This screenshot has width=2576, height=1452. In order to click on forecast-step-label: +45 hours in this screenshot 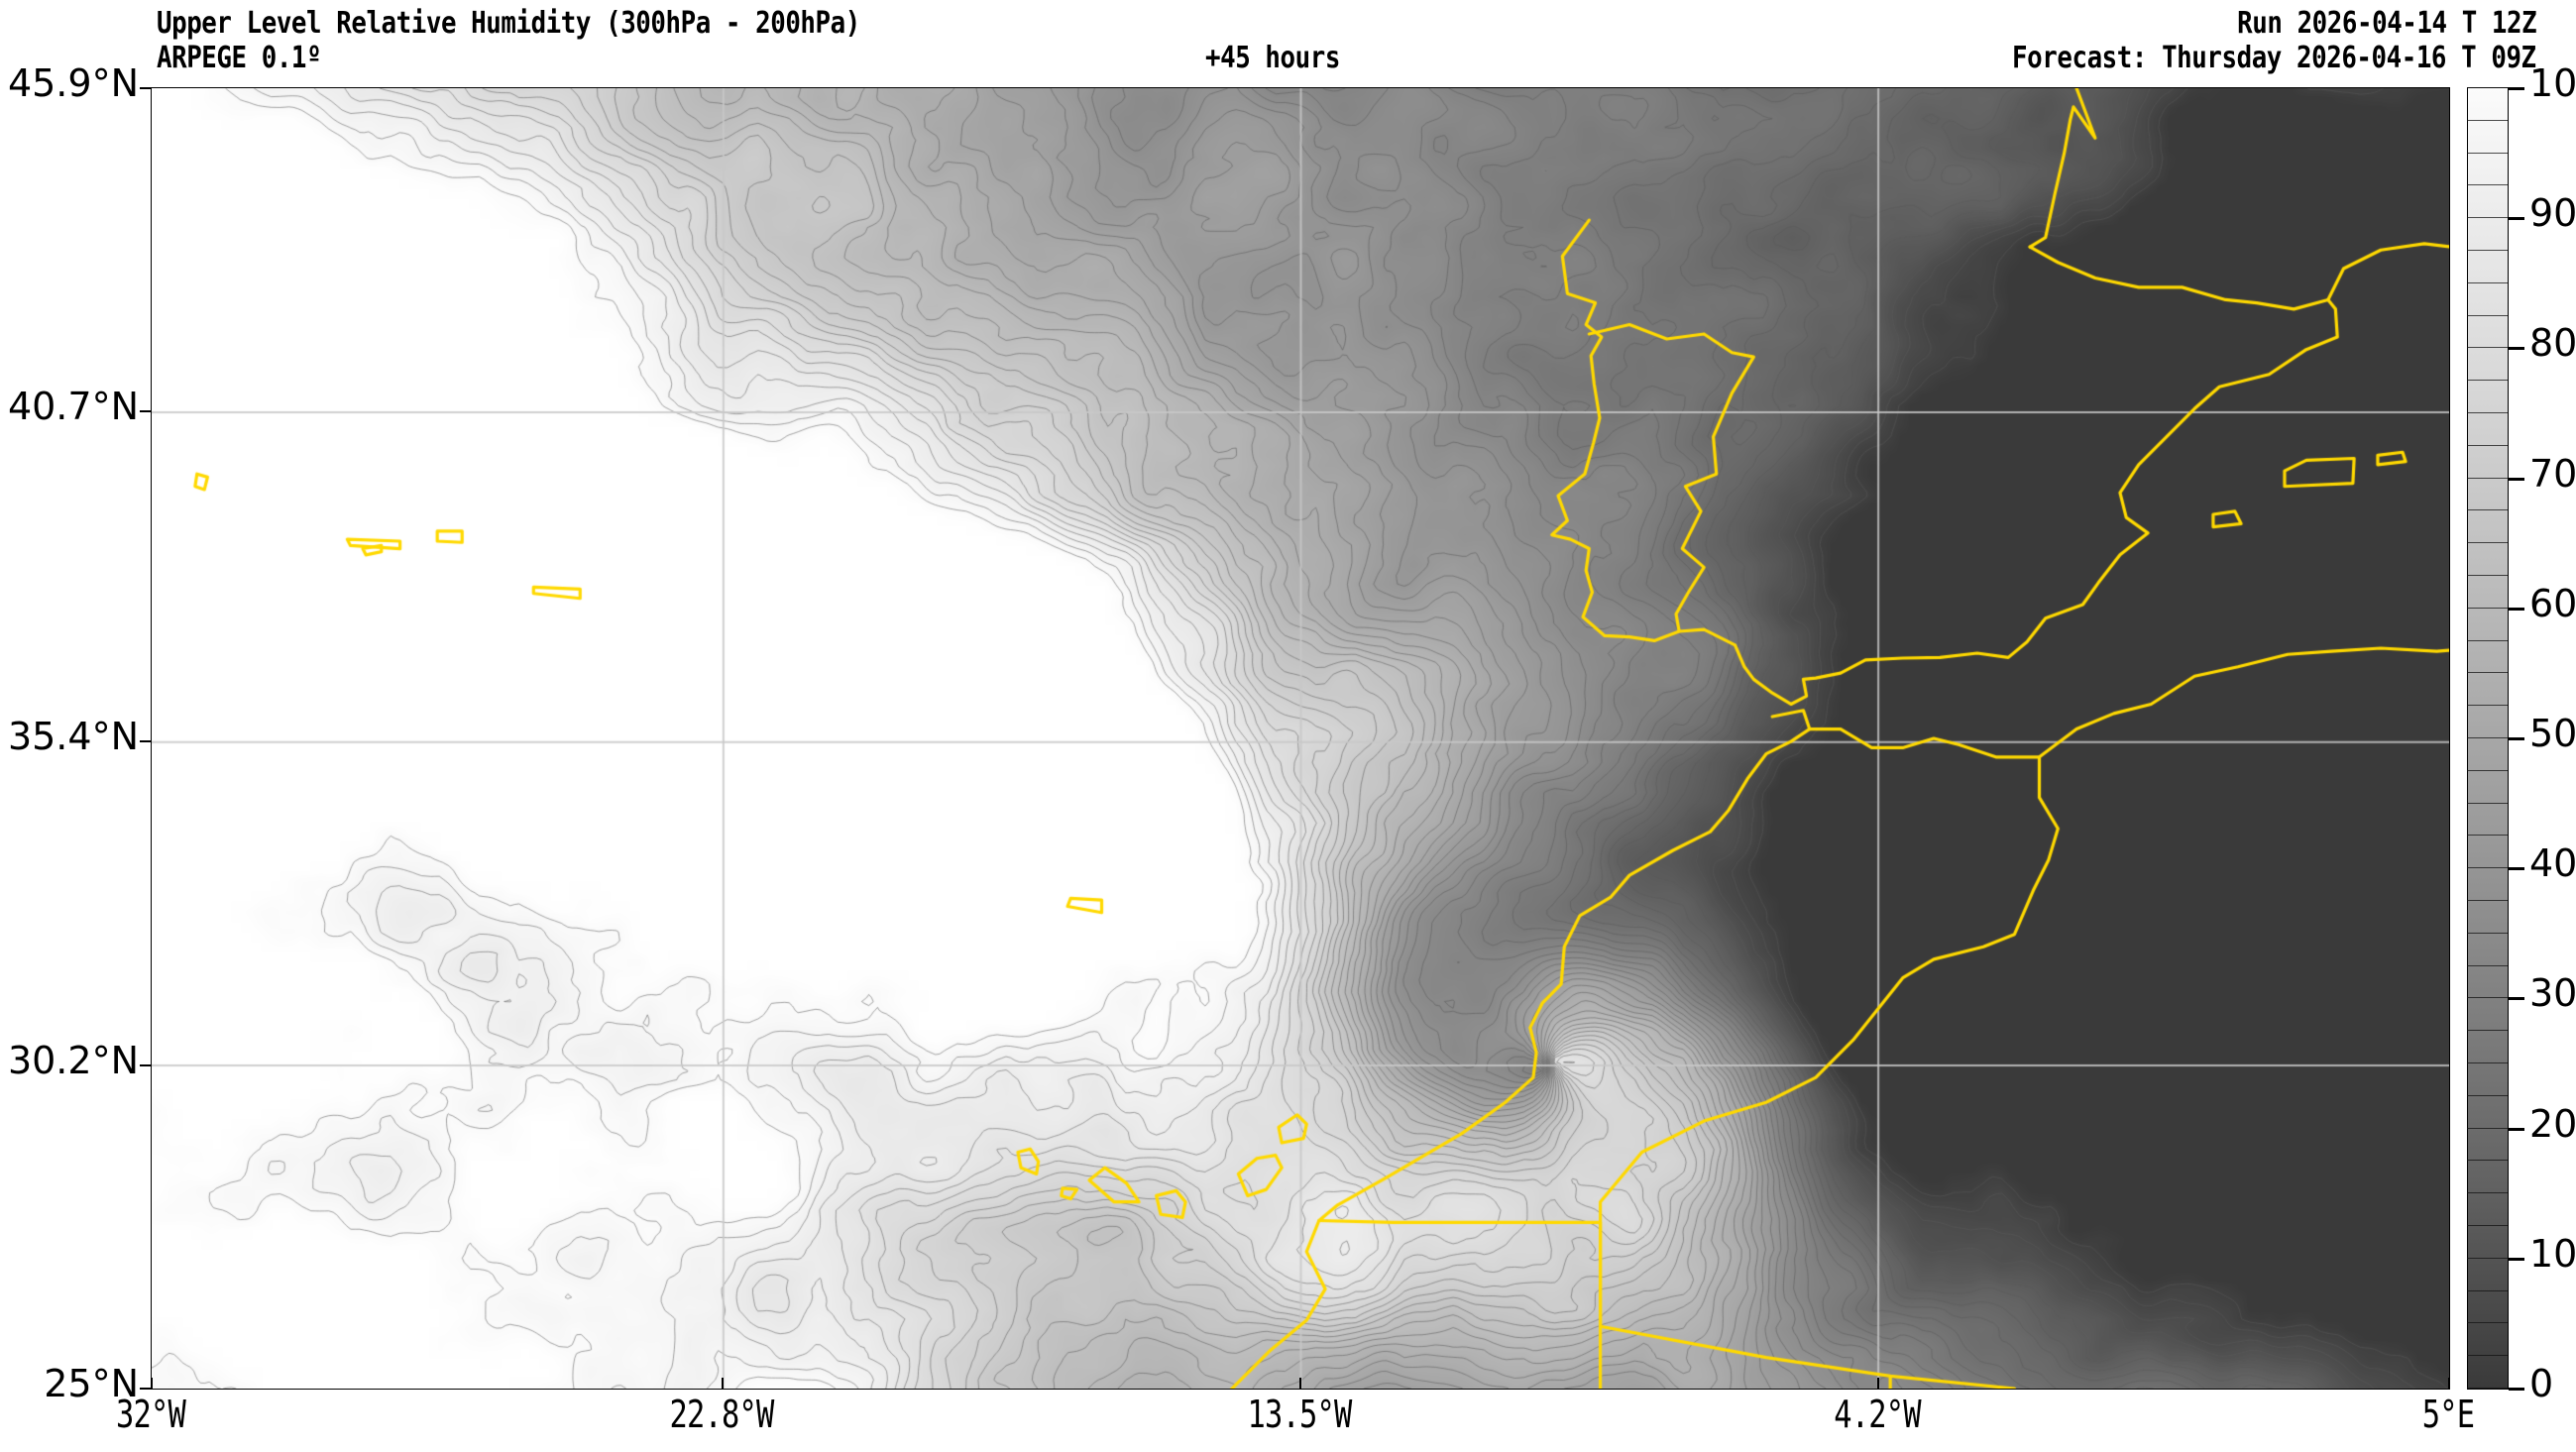, I will do `click(1272, 58)`.